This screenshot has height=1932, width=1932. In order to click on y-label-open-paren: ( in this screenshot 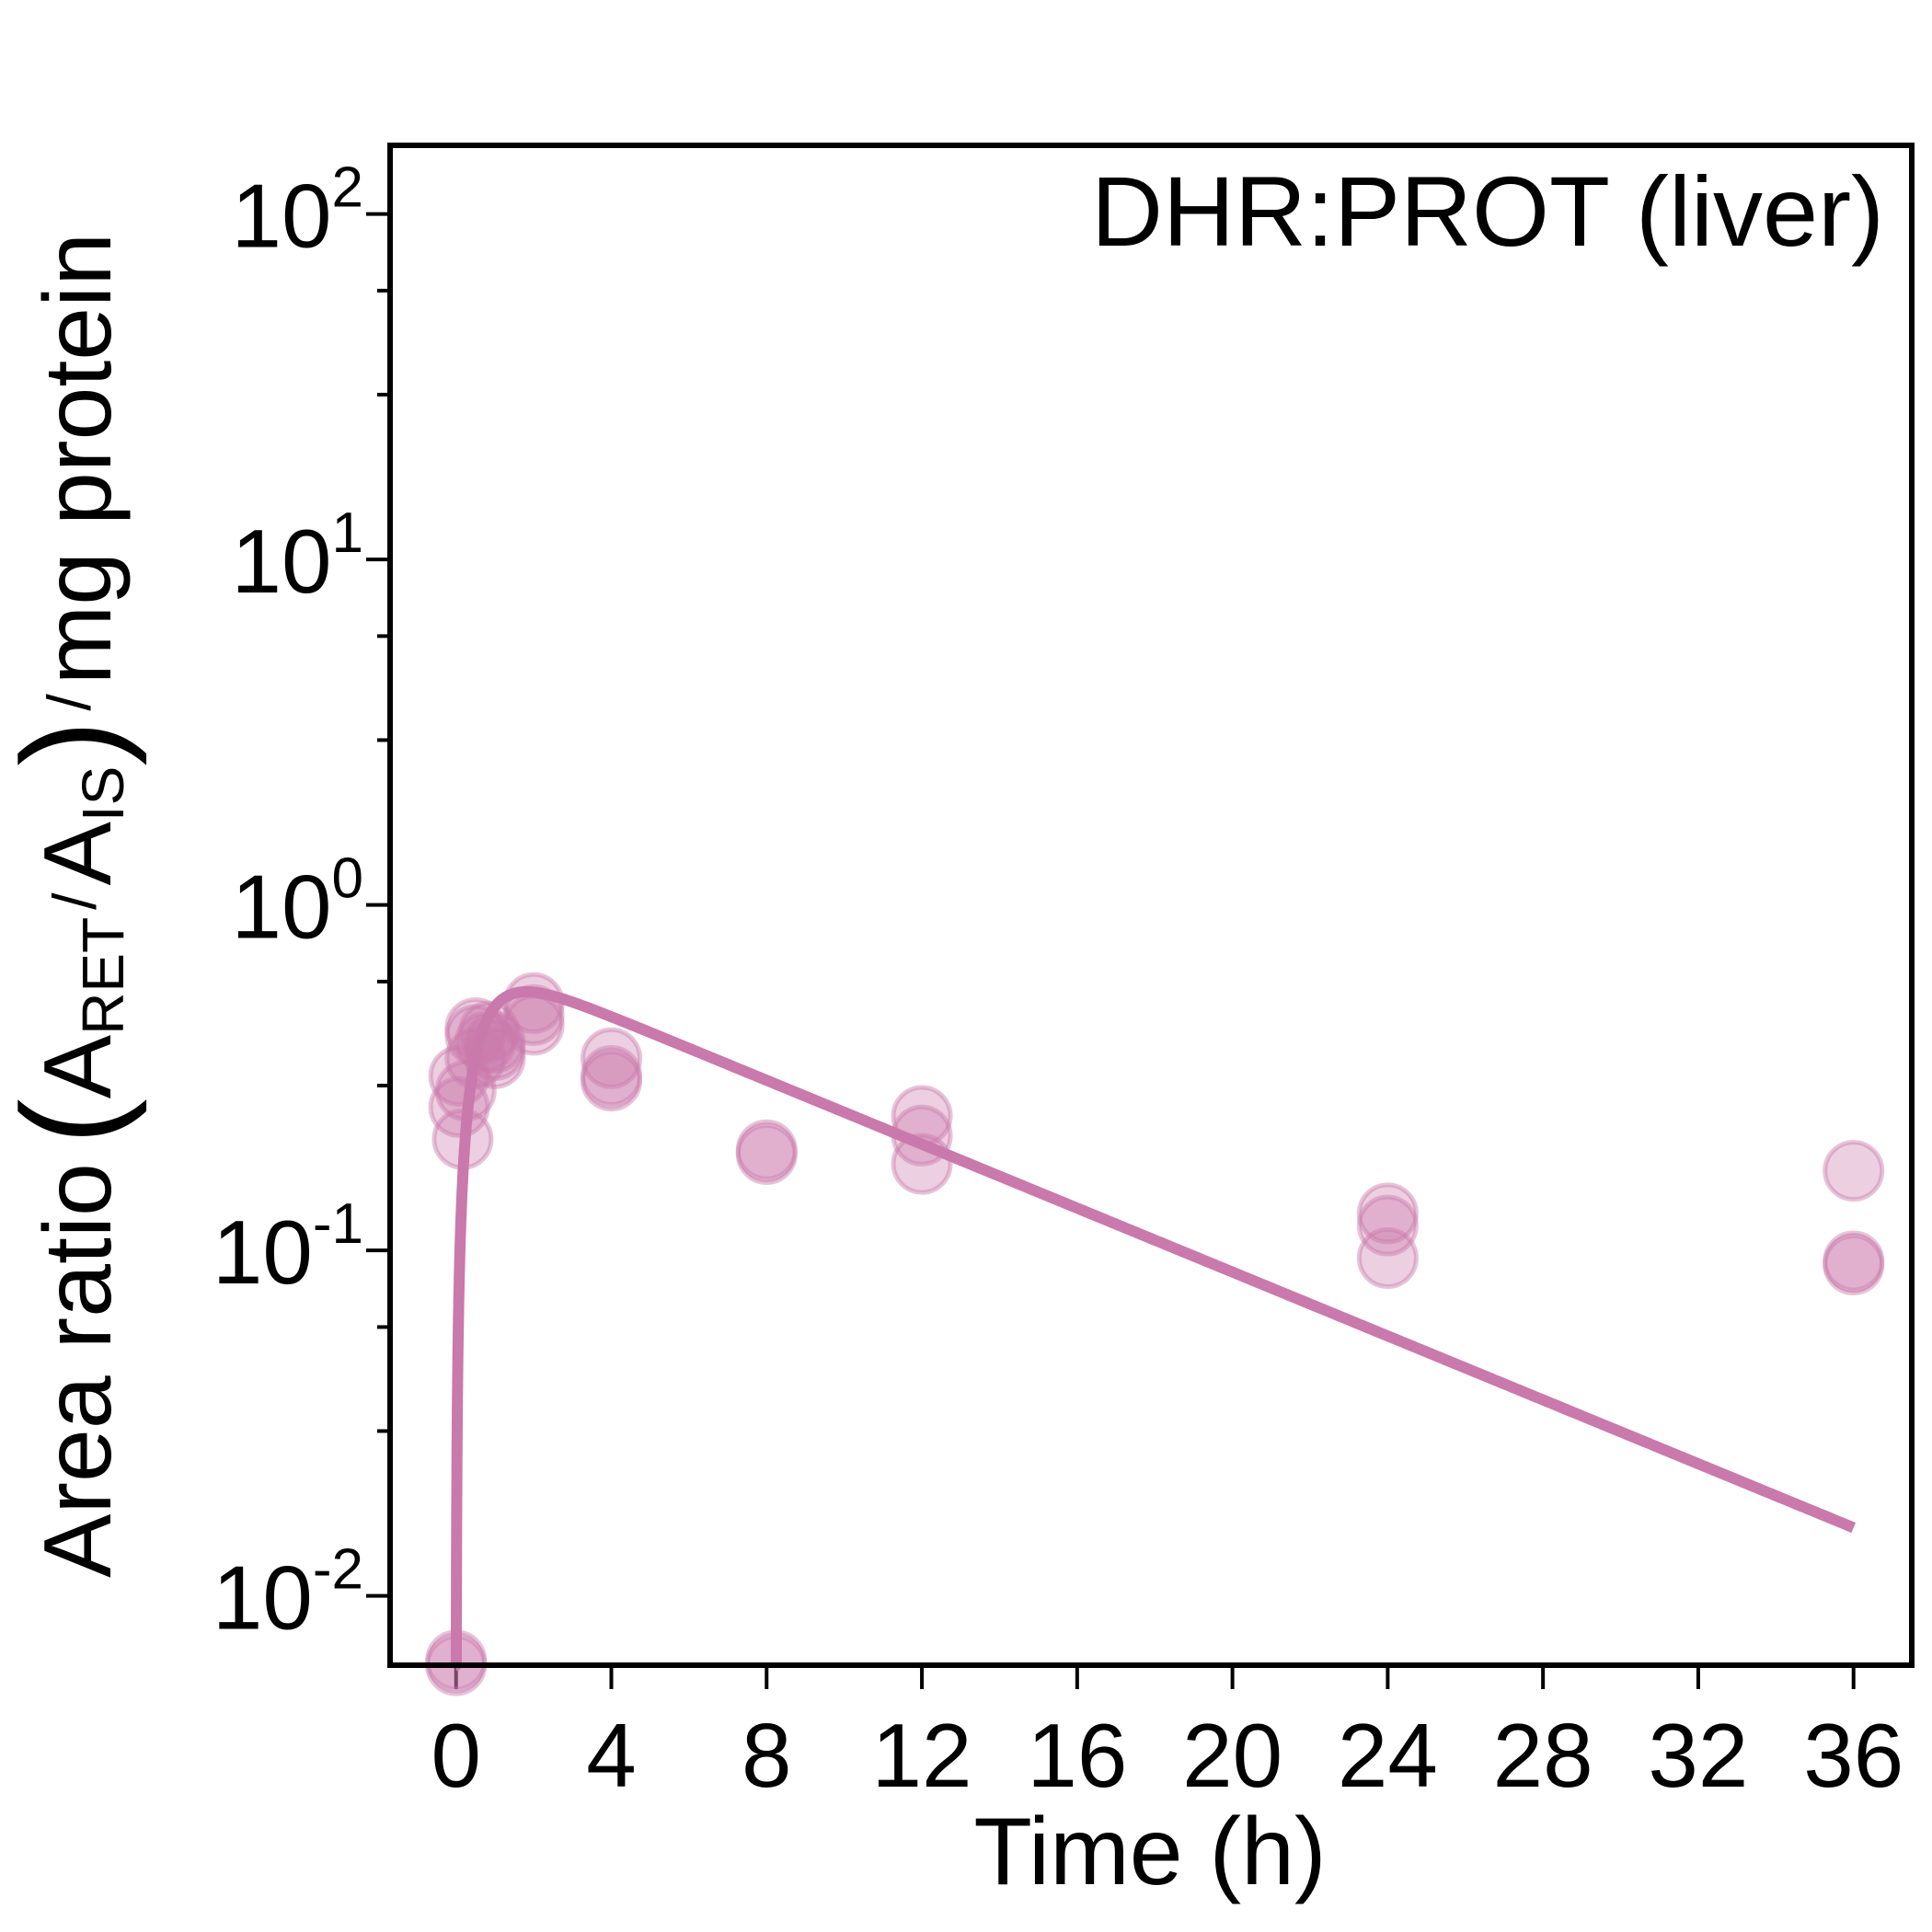, I will do `click(73, 1121)`.